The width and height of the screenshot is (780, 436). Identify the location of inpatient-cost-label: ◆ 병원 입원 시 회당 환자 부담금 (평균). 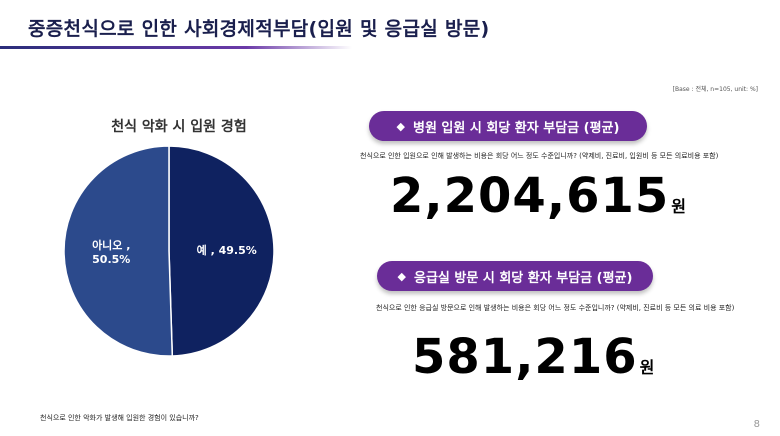
(508, 126).